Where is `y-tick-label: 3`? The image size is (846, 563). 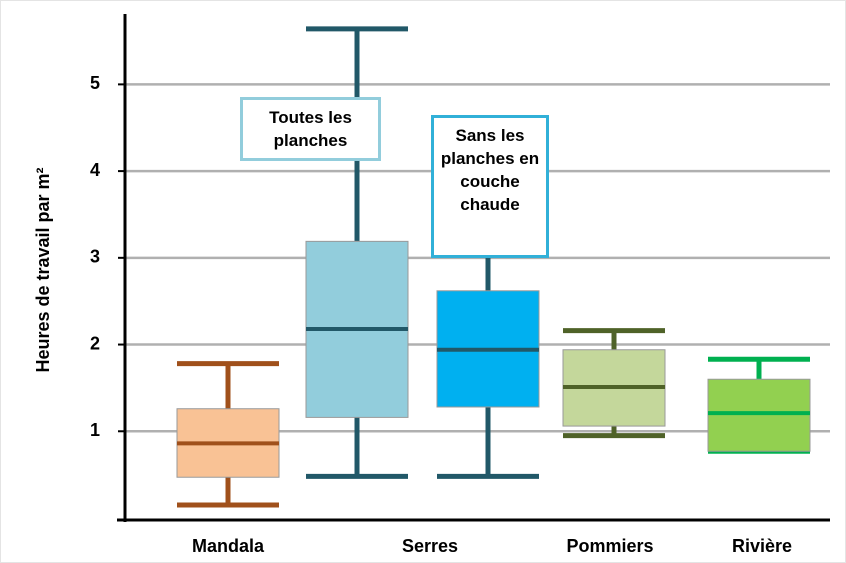
y-tick-label: 3 is located at coordinates (95, 257).